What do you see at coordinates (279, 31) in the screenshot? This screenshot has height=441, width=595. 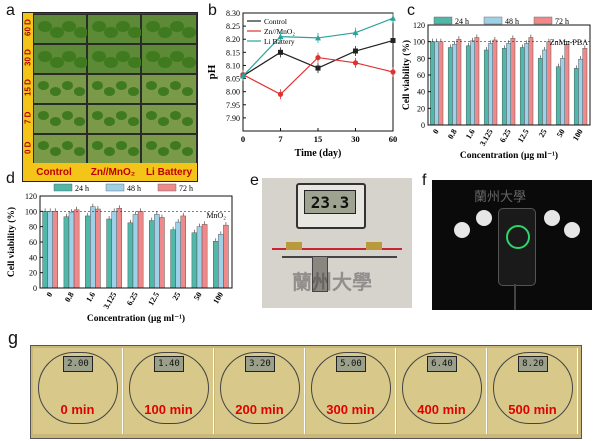 I see `legend-label: Zn//MnO₂` at bounding box center [279, 31].